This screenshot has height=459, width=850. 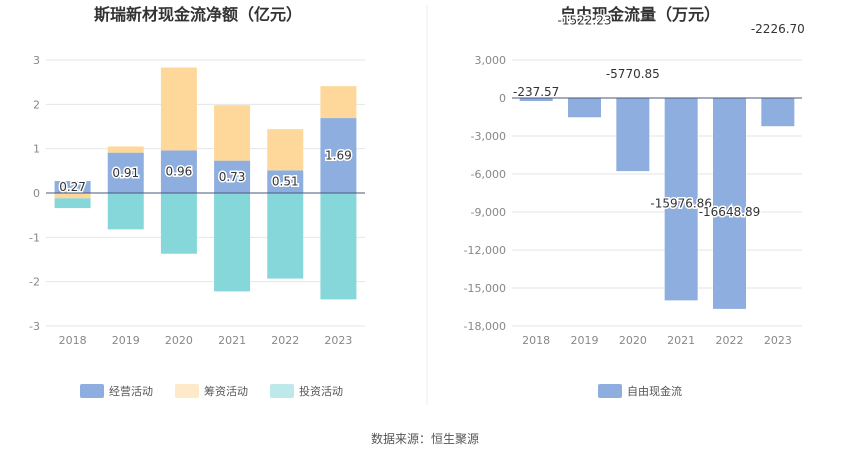 I want to click on data-label: -15976.86, so click(x=681, y=203).